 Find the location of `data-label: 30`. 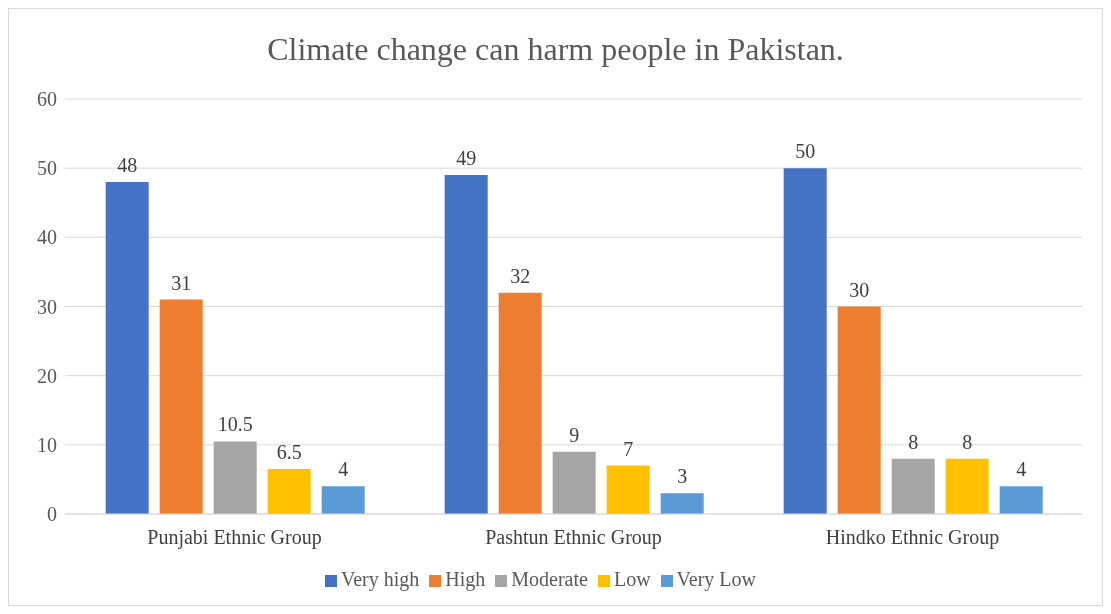

data-label: 30 is located at coordinates (859, 289).